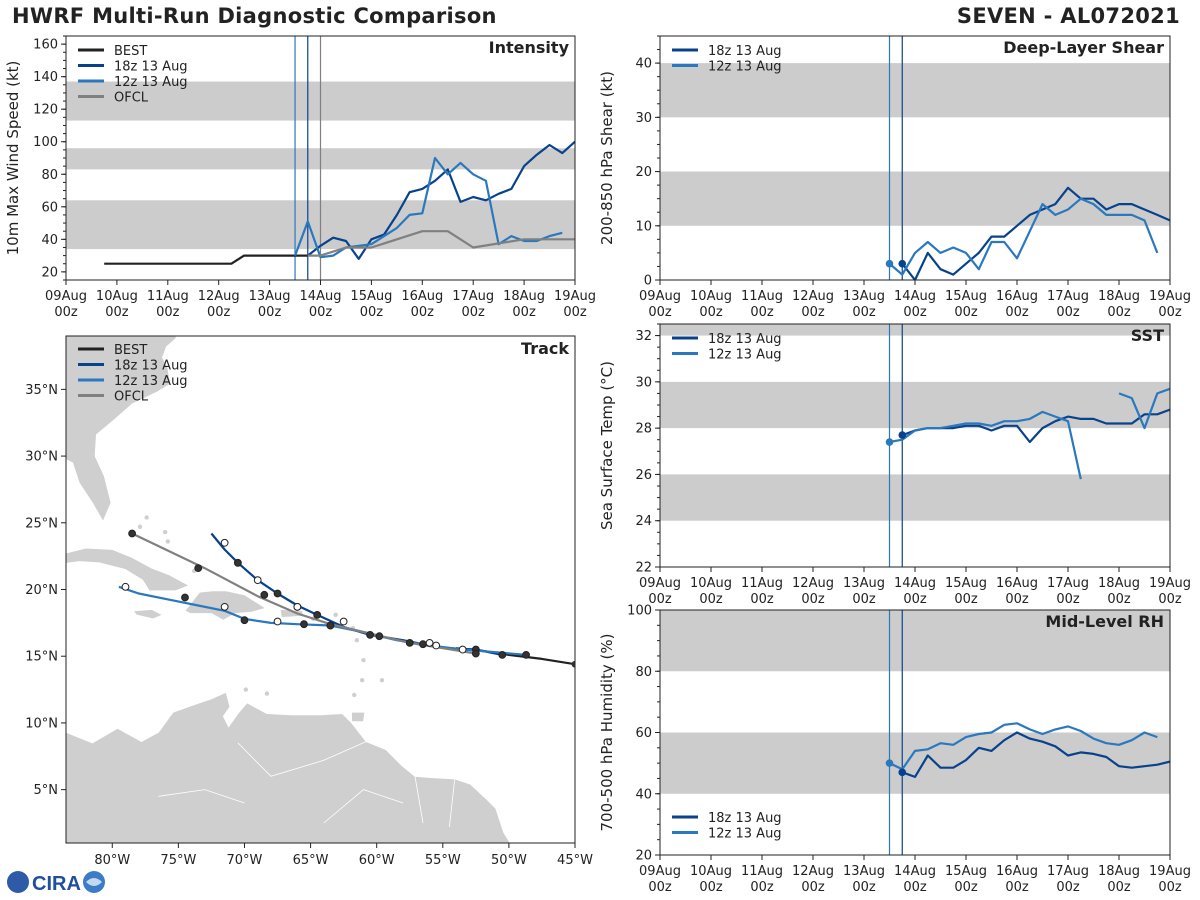 This screenshot has height=900, width=1200. I want to click on cira-swirl-shape, so click(94, 882).